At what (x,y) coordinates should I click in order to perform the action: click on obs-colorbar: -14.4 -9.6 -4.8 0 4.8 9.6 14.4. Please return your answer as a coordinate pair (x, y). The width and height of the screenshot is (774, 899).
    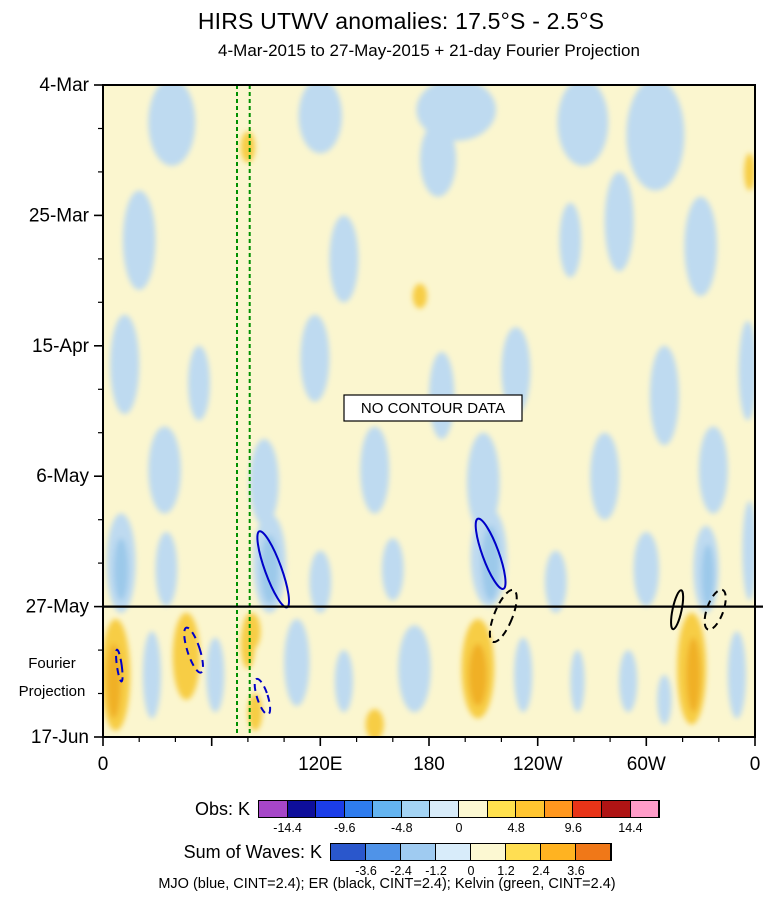
    Looking at the image, I should click on (459, 817).